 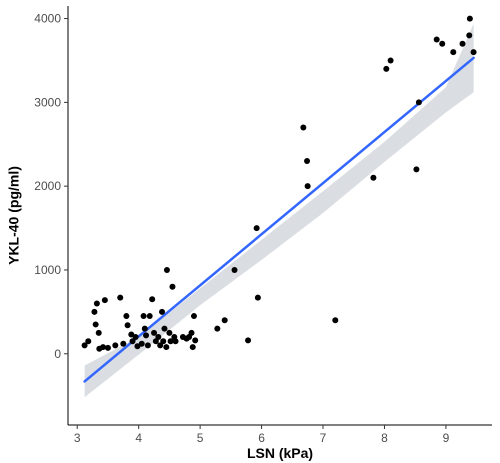 What do you see at coordinates (47, 19) in the screenshot?
I see `y-tick-label: 4000` at bounding box center [47, 19].